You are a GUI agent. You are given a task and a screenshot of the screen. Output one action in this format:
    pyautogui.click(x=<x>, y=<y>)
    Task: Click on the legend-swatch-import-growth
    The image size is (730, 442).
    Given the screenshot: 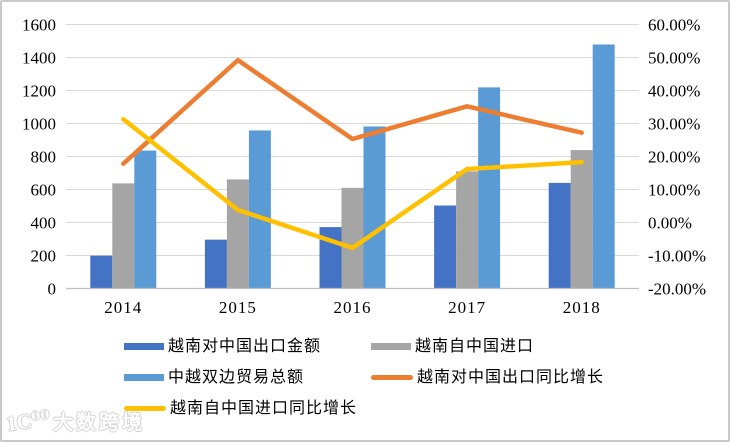 What is the action you would take?
    pyautogui.click(x=145, y=408)
    